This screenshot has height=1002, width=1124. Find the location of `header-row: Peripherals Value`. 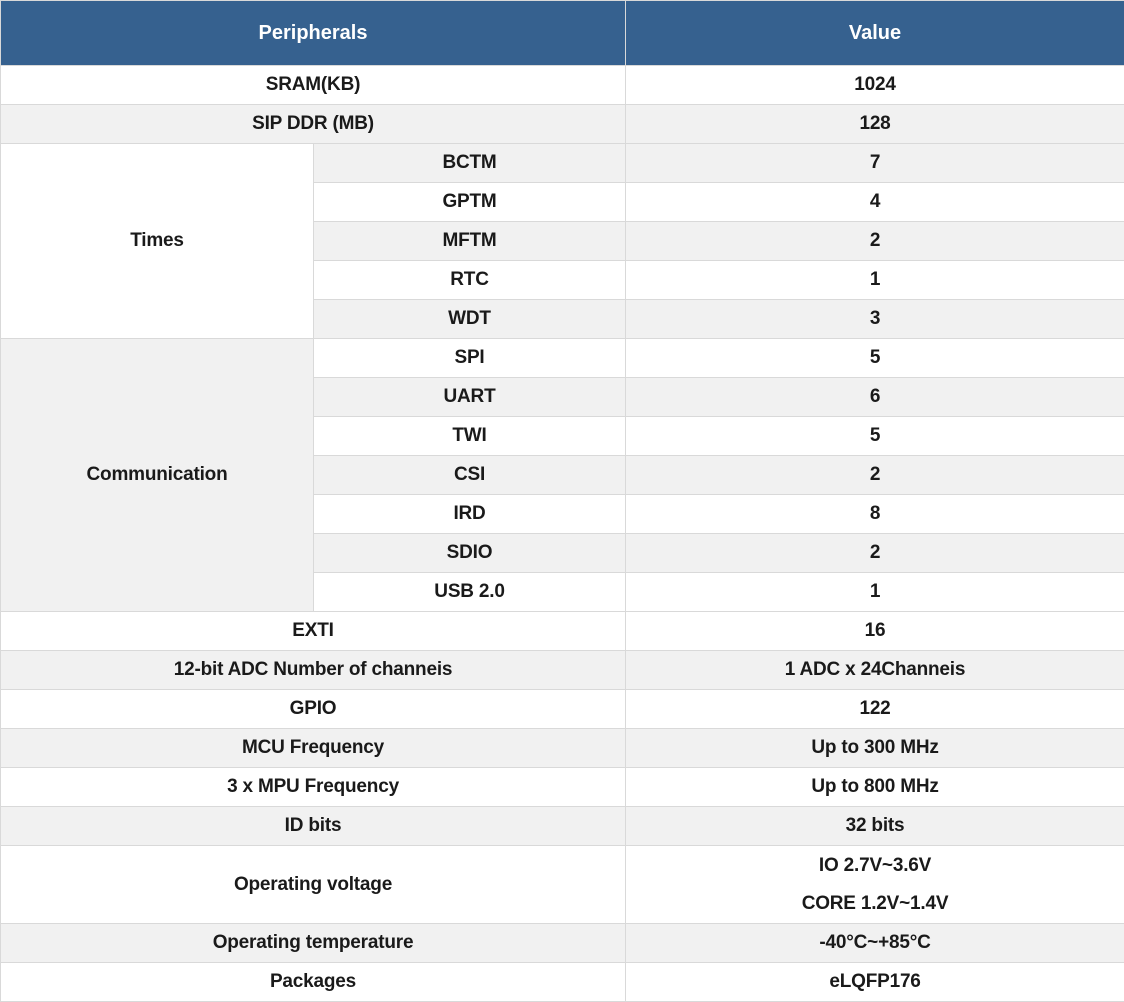

header-row: Peripherals Value is located at coordinates (562, 33).